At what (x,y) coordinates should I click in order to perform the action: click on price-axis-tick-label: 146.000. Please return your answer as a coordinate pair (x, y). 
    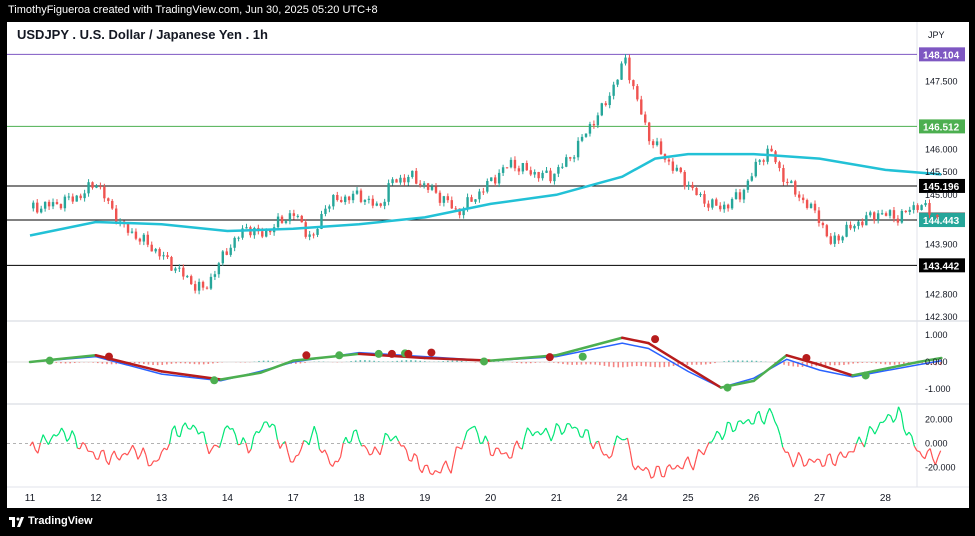
    Looking at the image, I should click on (941, 150).